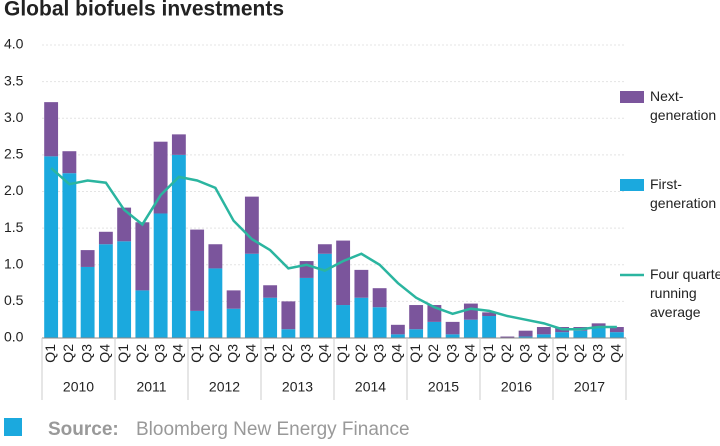  What do you see at coordinates (224, 387) in the screenshot?
I see `year-label: 2012` at bounding box center [224, 387].